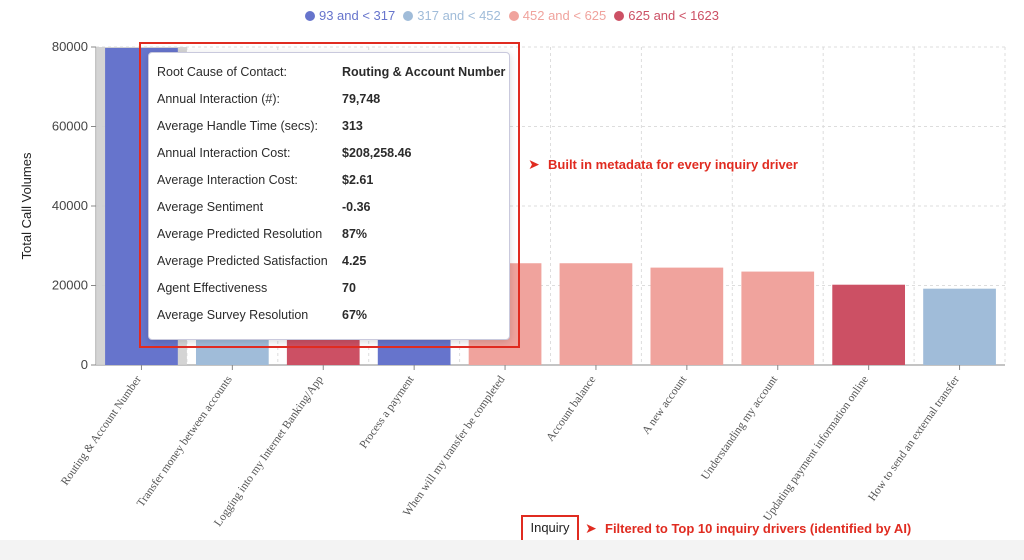  Describe the element at coordinates (329, 288) in the screenshot. I see `tooltip-row: Agent Effectiveness 70` at that location.